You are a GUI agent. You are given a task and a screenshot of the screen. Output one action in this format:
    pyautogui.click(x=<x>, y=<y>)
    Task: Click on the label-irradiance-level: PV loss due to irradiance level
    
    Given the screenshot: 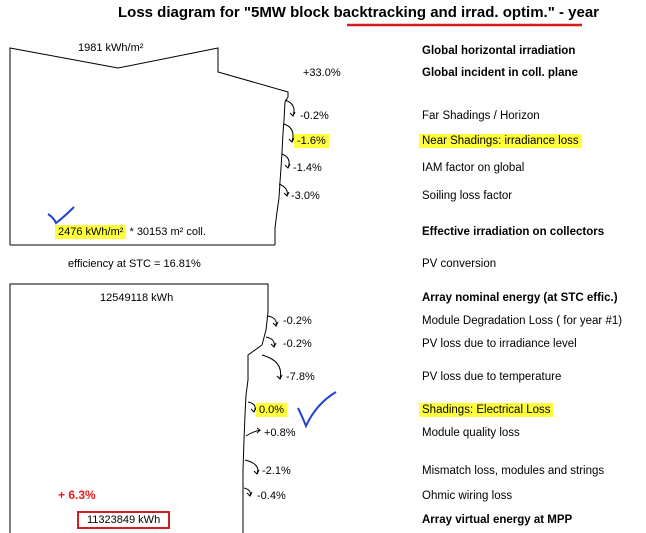 What is the action you would take?
    pyautogui.click(x=499, y=344)
    